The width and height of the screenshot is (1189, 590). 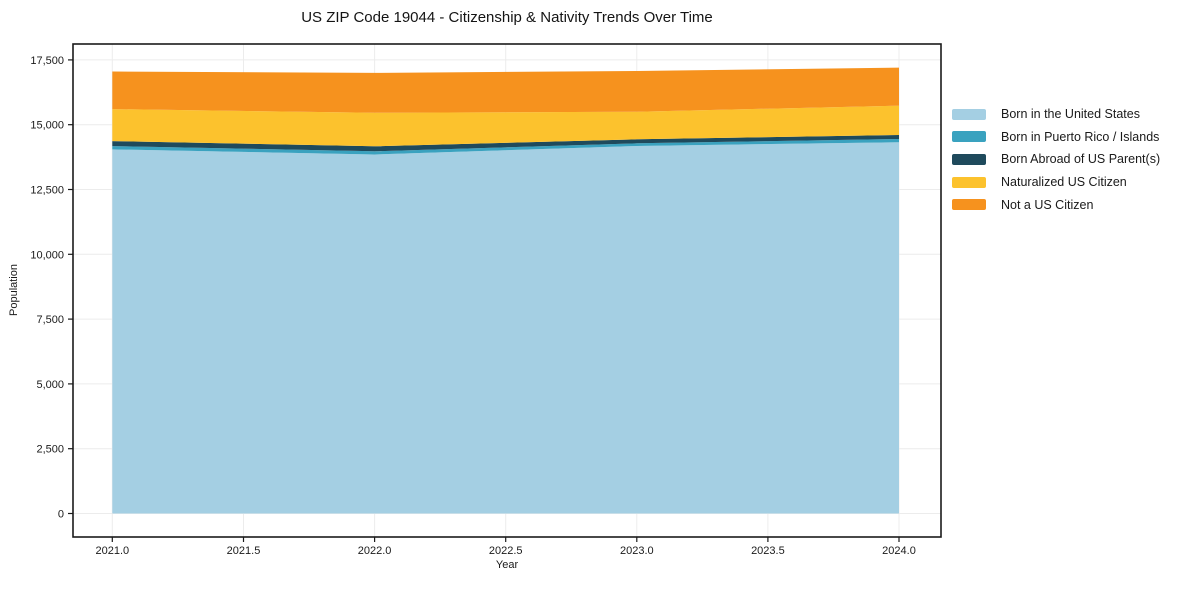 I want to click on x-tick-label: 2022.5, so click(x=506, y=551).